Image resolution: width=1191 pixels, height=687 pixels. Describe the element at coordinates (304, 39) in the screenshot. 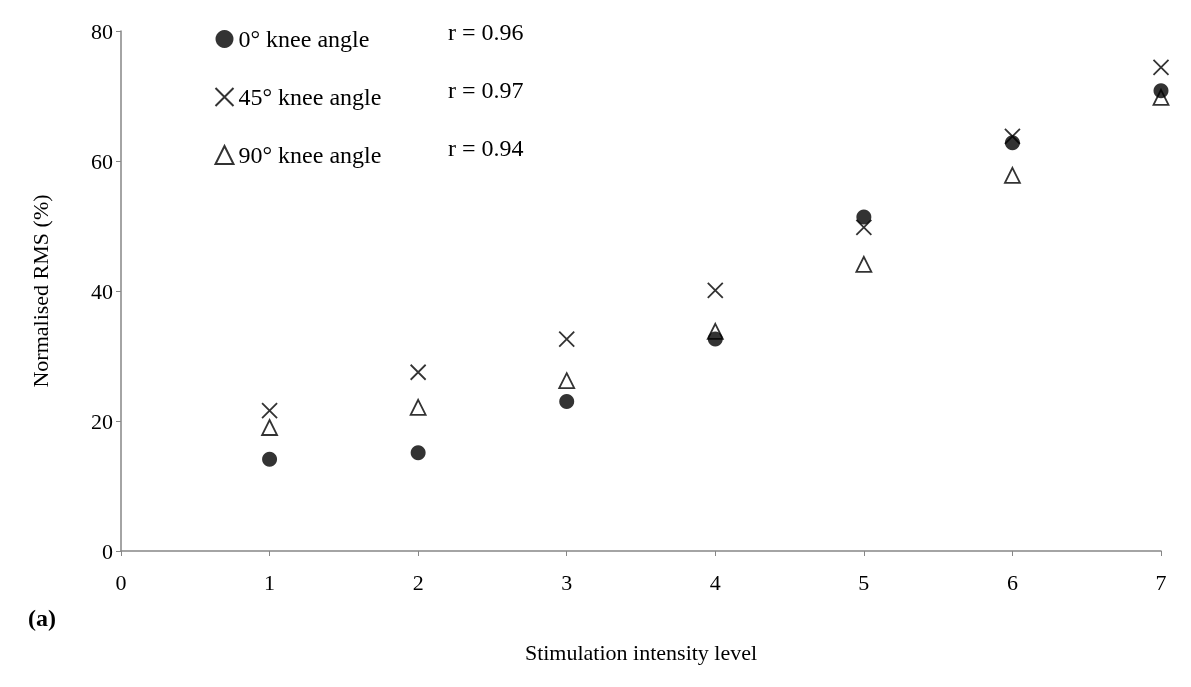

I see `legend-label: 0° knee angle` at that location.